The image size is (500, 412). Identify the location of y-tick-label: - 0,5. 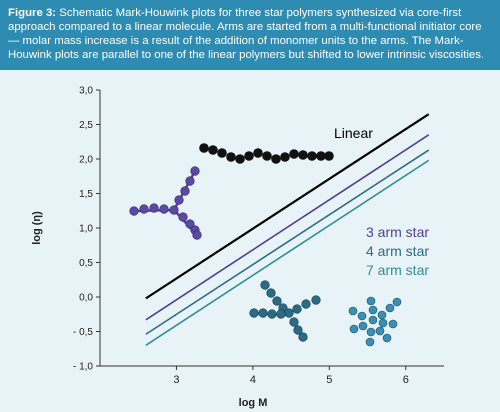
(83, 332).